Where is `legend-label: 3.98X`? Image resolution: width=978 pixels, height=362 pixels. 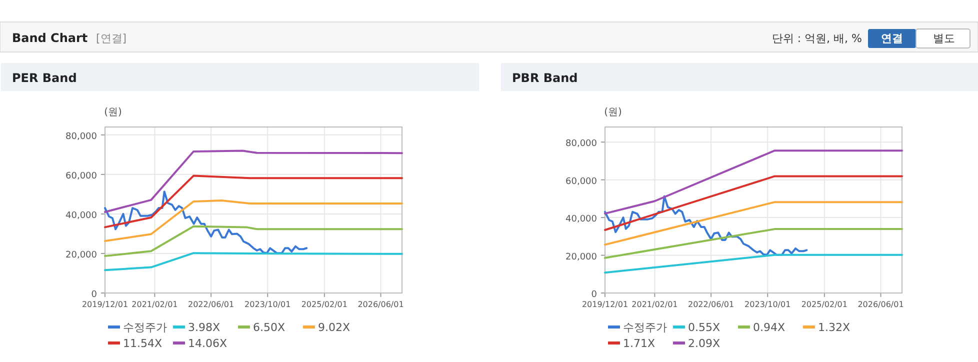 legend-label: 3.98X is located at coordinates (204, 327).